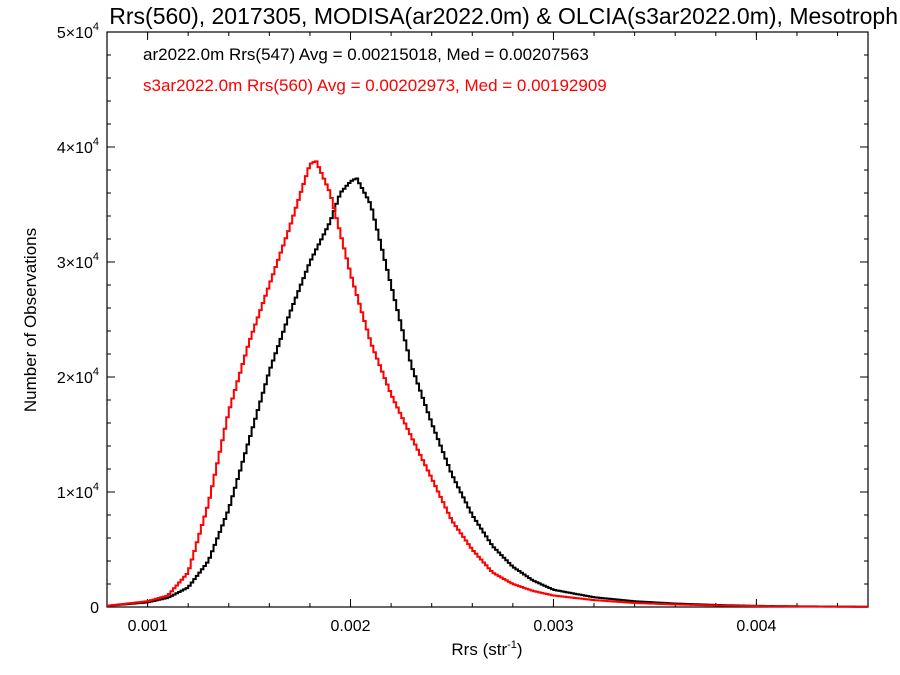  I want to click on y-tick-label: 4×10⁴, so click(78, 146).